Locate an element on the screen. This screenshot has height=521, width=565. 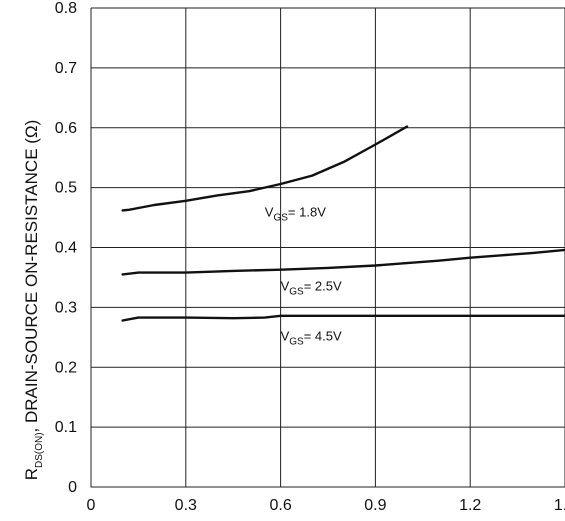
y-axis-label: RDS(ON), DRAIN-SOURCE ON-RESISTANCE (Ω) is located at coordinates (33, 300).